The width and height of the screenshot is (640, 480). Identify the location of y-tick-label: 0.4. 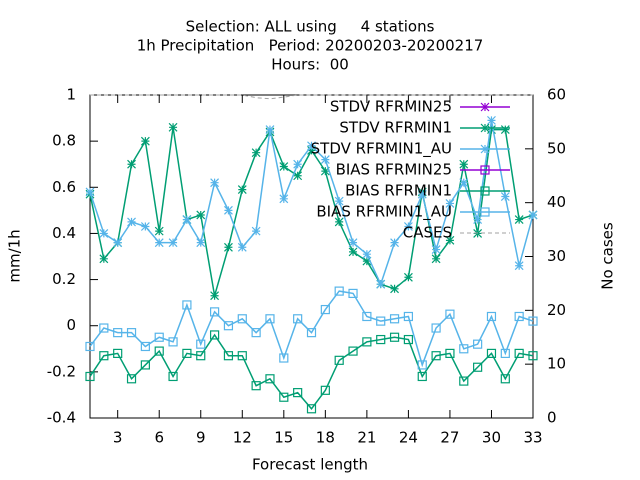
(64, 233).